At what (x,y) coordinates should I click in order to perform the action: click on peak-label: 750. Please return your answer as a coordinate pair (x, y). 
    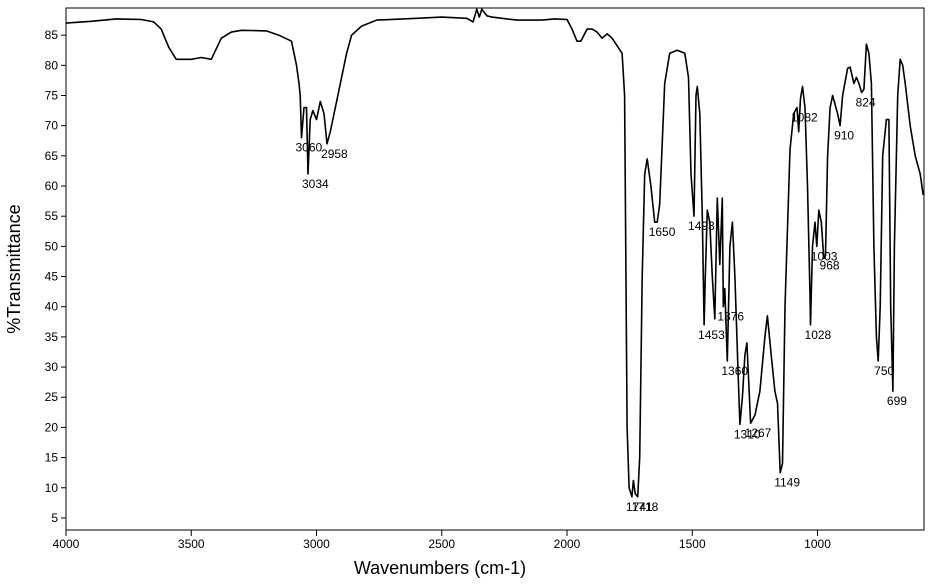
    Looking at the image, I should click on (884, 371).